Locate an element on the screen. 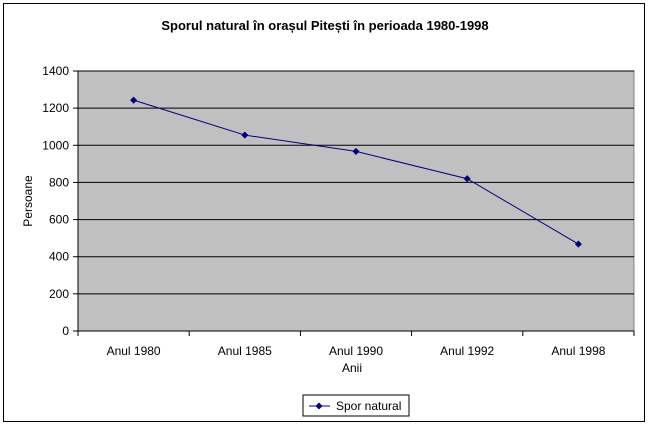  y-tick-label: 800 is located at coordinates (59, 182).